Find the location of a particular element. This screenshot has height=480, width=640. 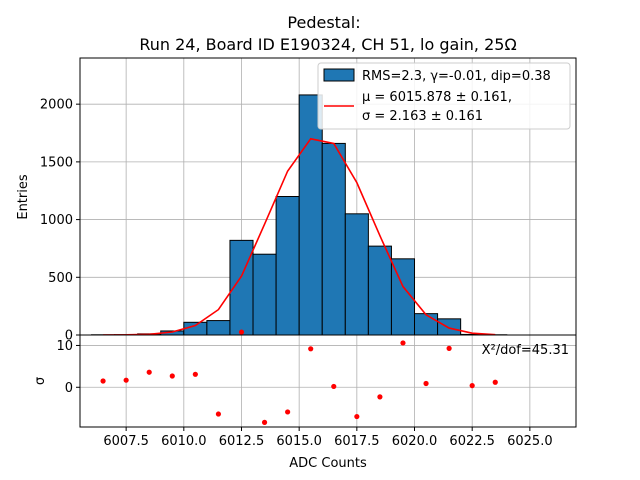

x-tick-label: 6020.0 is located at coordinates (415, 441).